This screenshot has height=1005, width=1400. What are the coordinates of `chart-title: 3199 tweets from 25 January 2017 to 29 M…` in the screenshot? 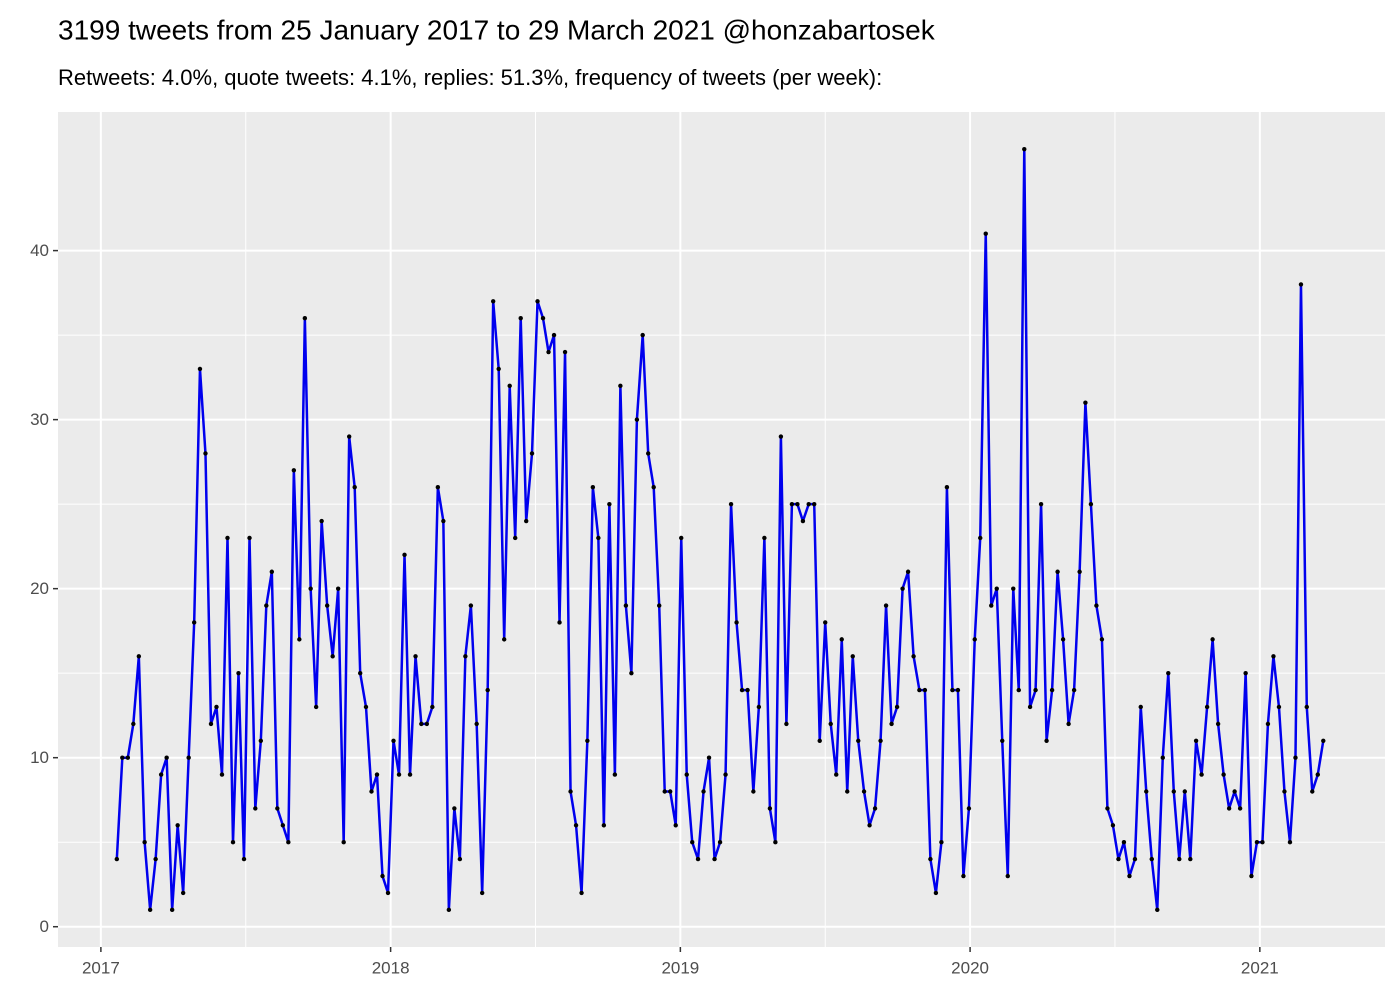 It's located at (497, 29).